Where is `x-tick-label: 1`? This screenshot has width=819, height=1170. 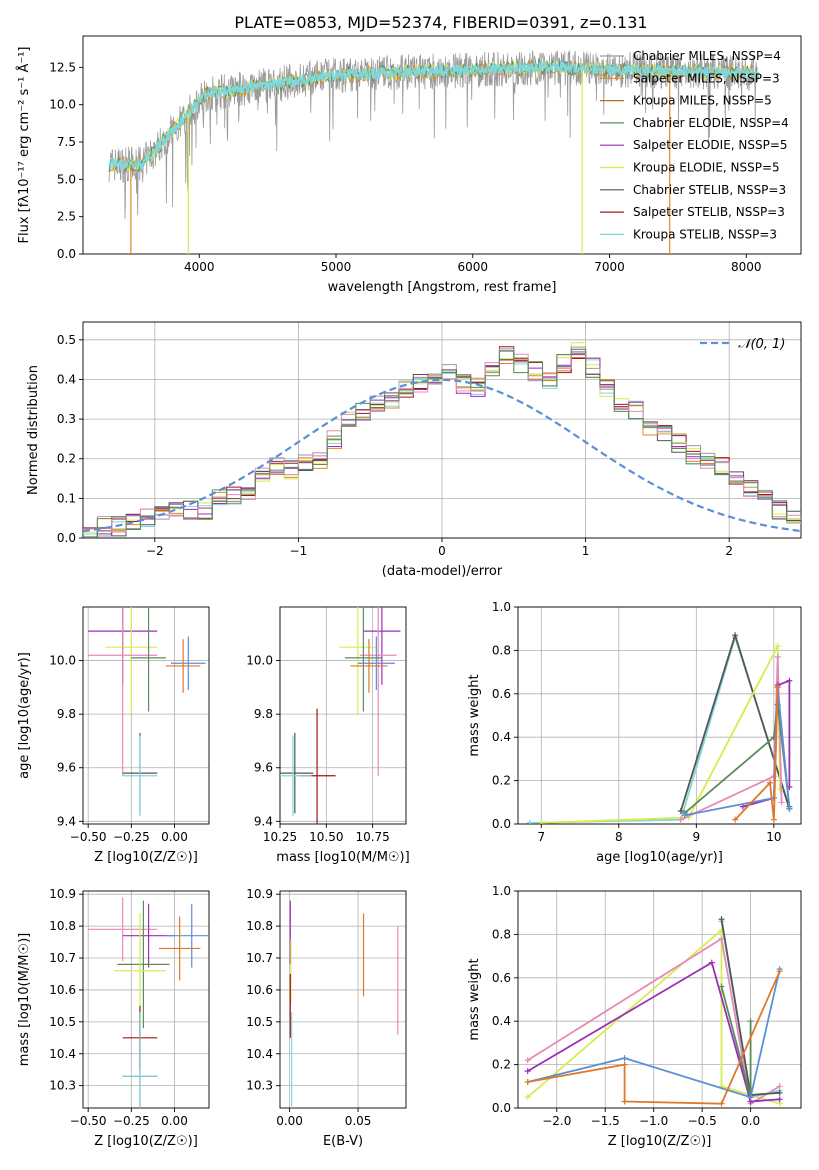 x-tick-label: 1 is located at coordinates (586, 551).